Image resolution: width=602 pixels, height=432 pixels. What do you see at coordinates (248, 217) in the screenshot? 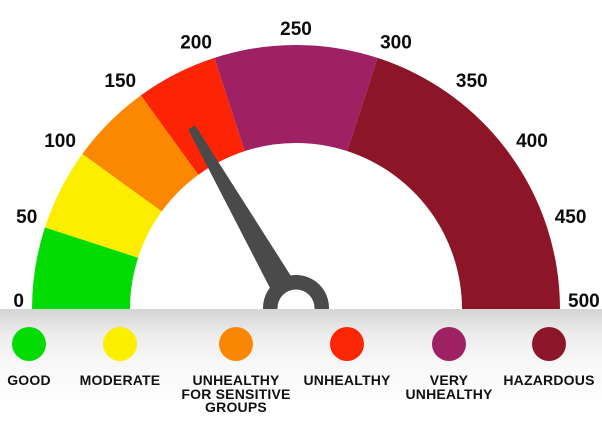
I see `gauge-needle` at bounding box center [248, 217].